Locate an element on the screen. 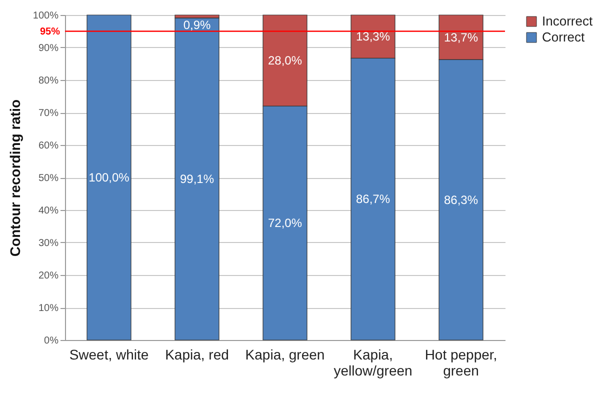  data-label: 0,9% is located at coordinates (197, 25).